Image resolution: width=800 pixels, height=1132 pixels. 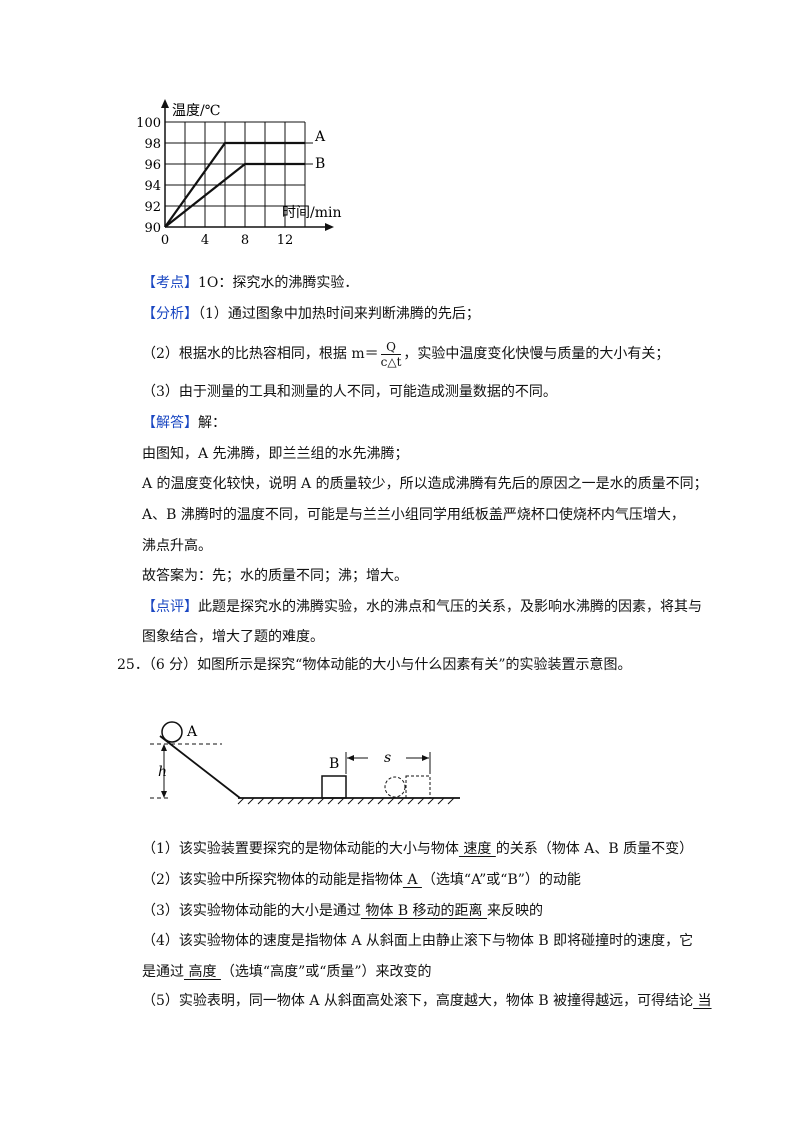 What do you see at coordinates (594, 849) in the screenshot?
I see `q1-text-b: 的关系（物体 A、B 质量不变）` at bounding box center [594, 849].